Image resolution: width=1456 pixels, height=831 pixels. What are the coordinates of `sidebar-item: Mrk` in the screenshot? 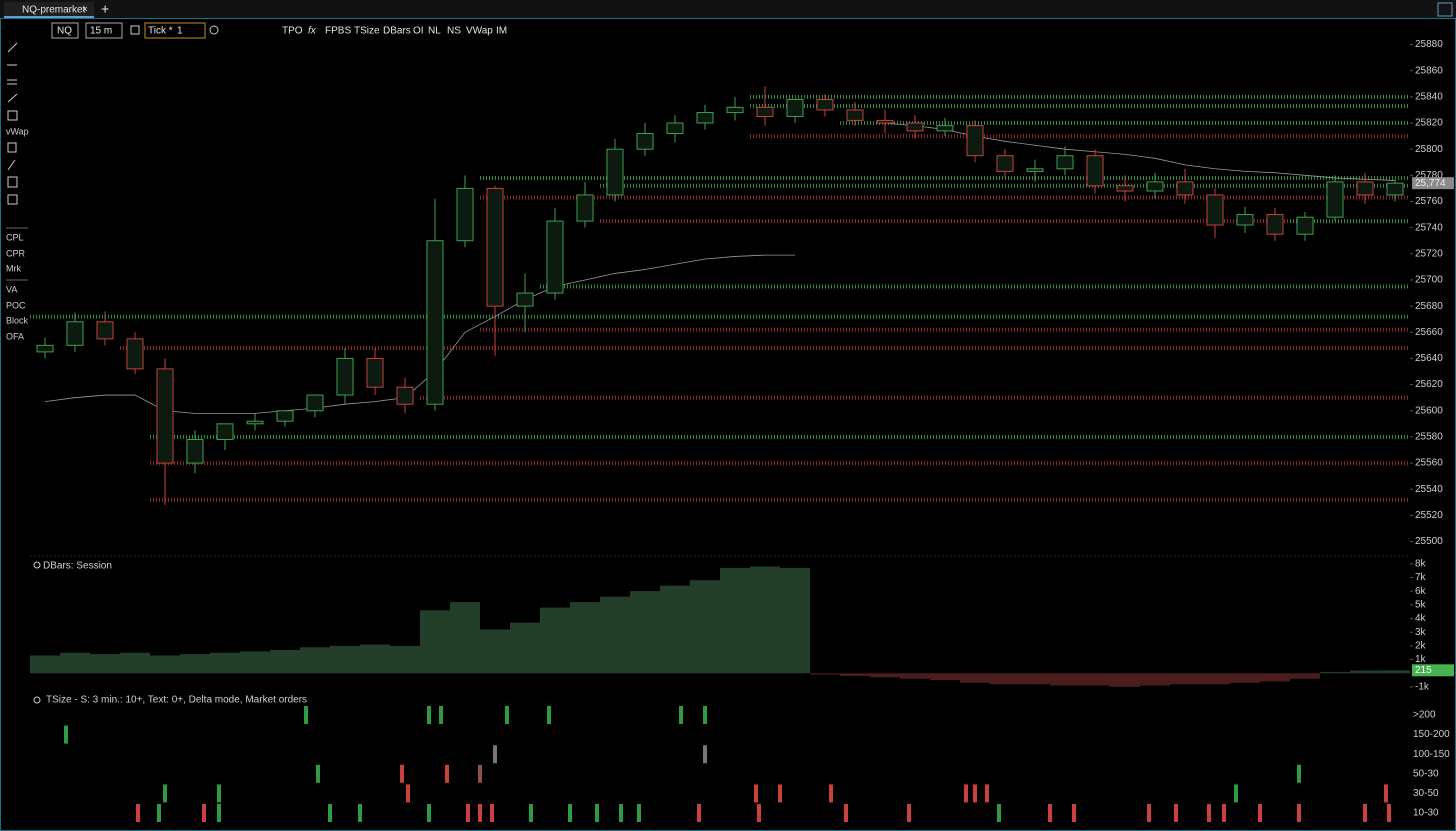 It's located at (13, 268).